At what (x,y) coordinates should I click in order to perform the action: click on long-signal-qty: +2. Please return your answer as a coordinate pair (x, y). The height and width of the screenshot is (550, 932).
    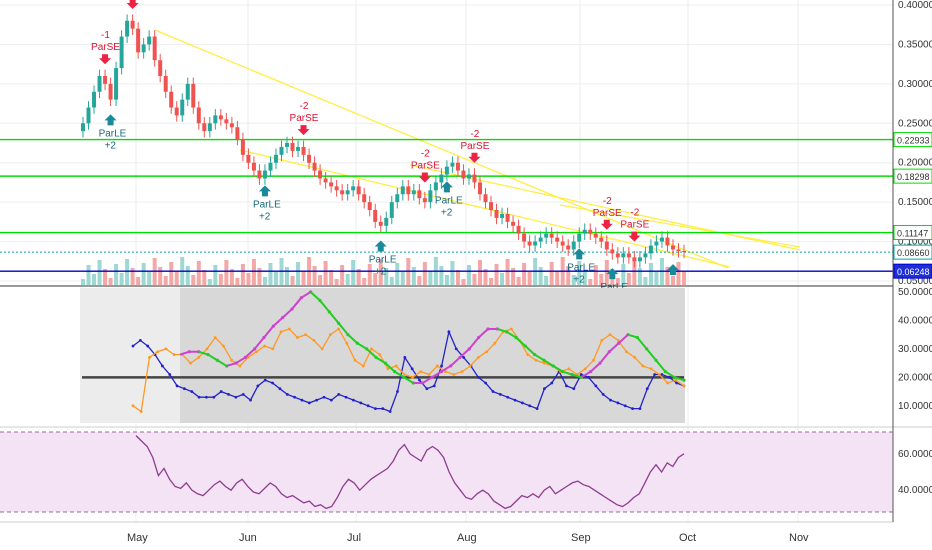
    Looking at the image, I should click on (111, 145).